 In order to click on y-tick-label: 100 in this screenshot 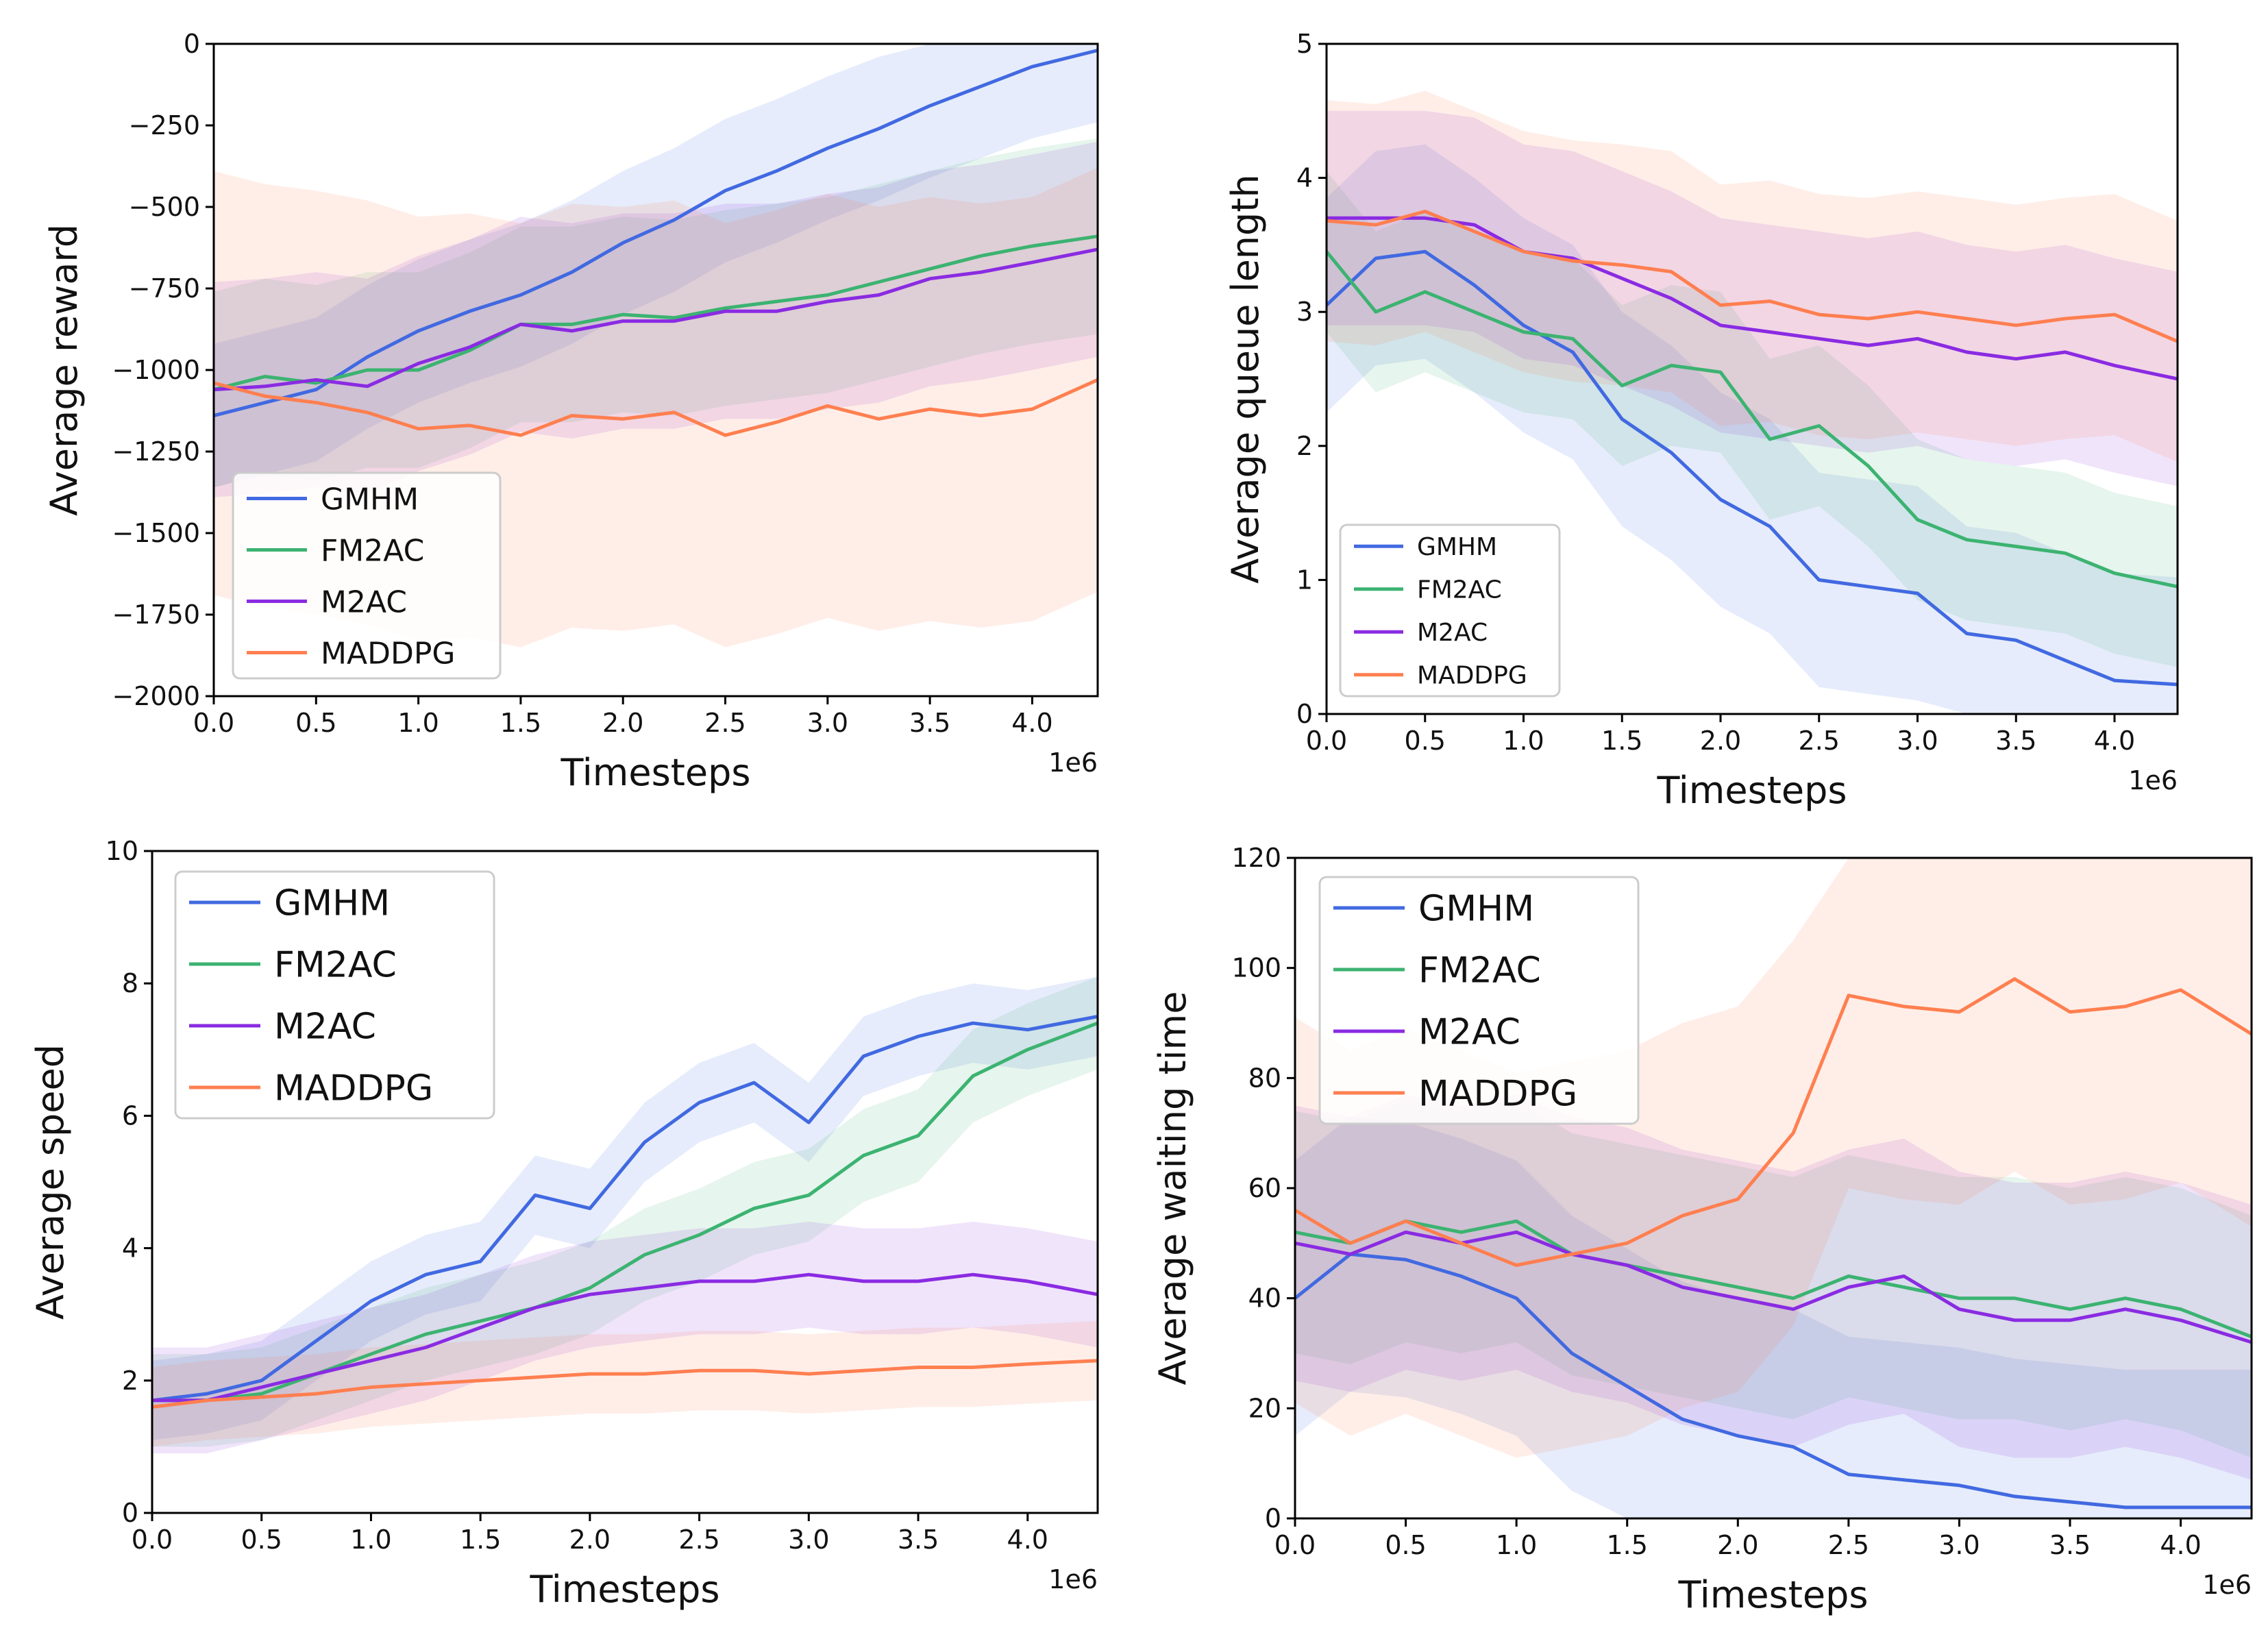, I will do `click(1256, 968)`.